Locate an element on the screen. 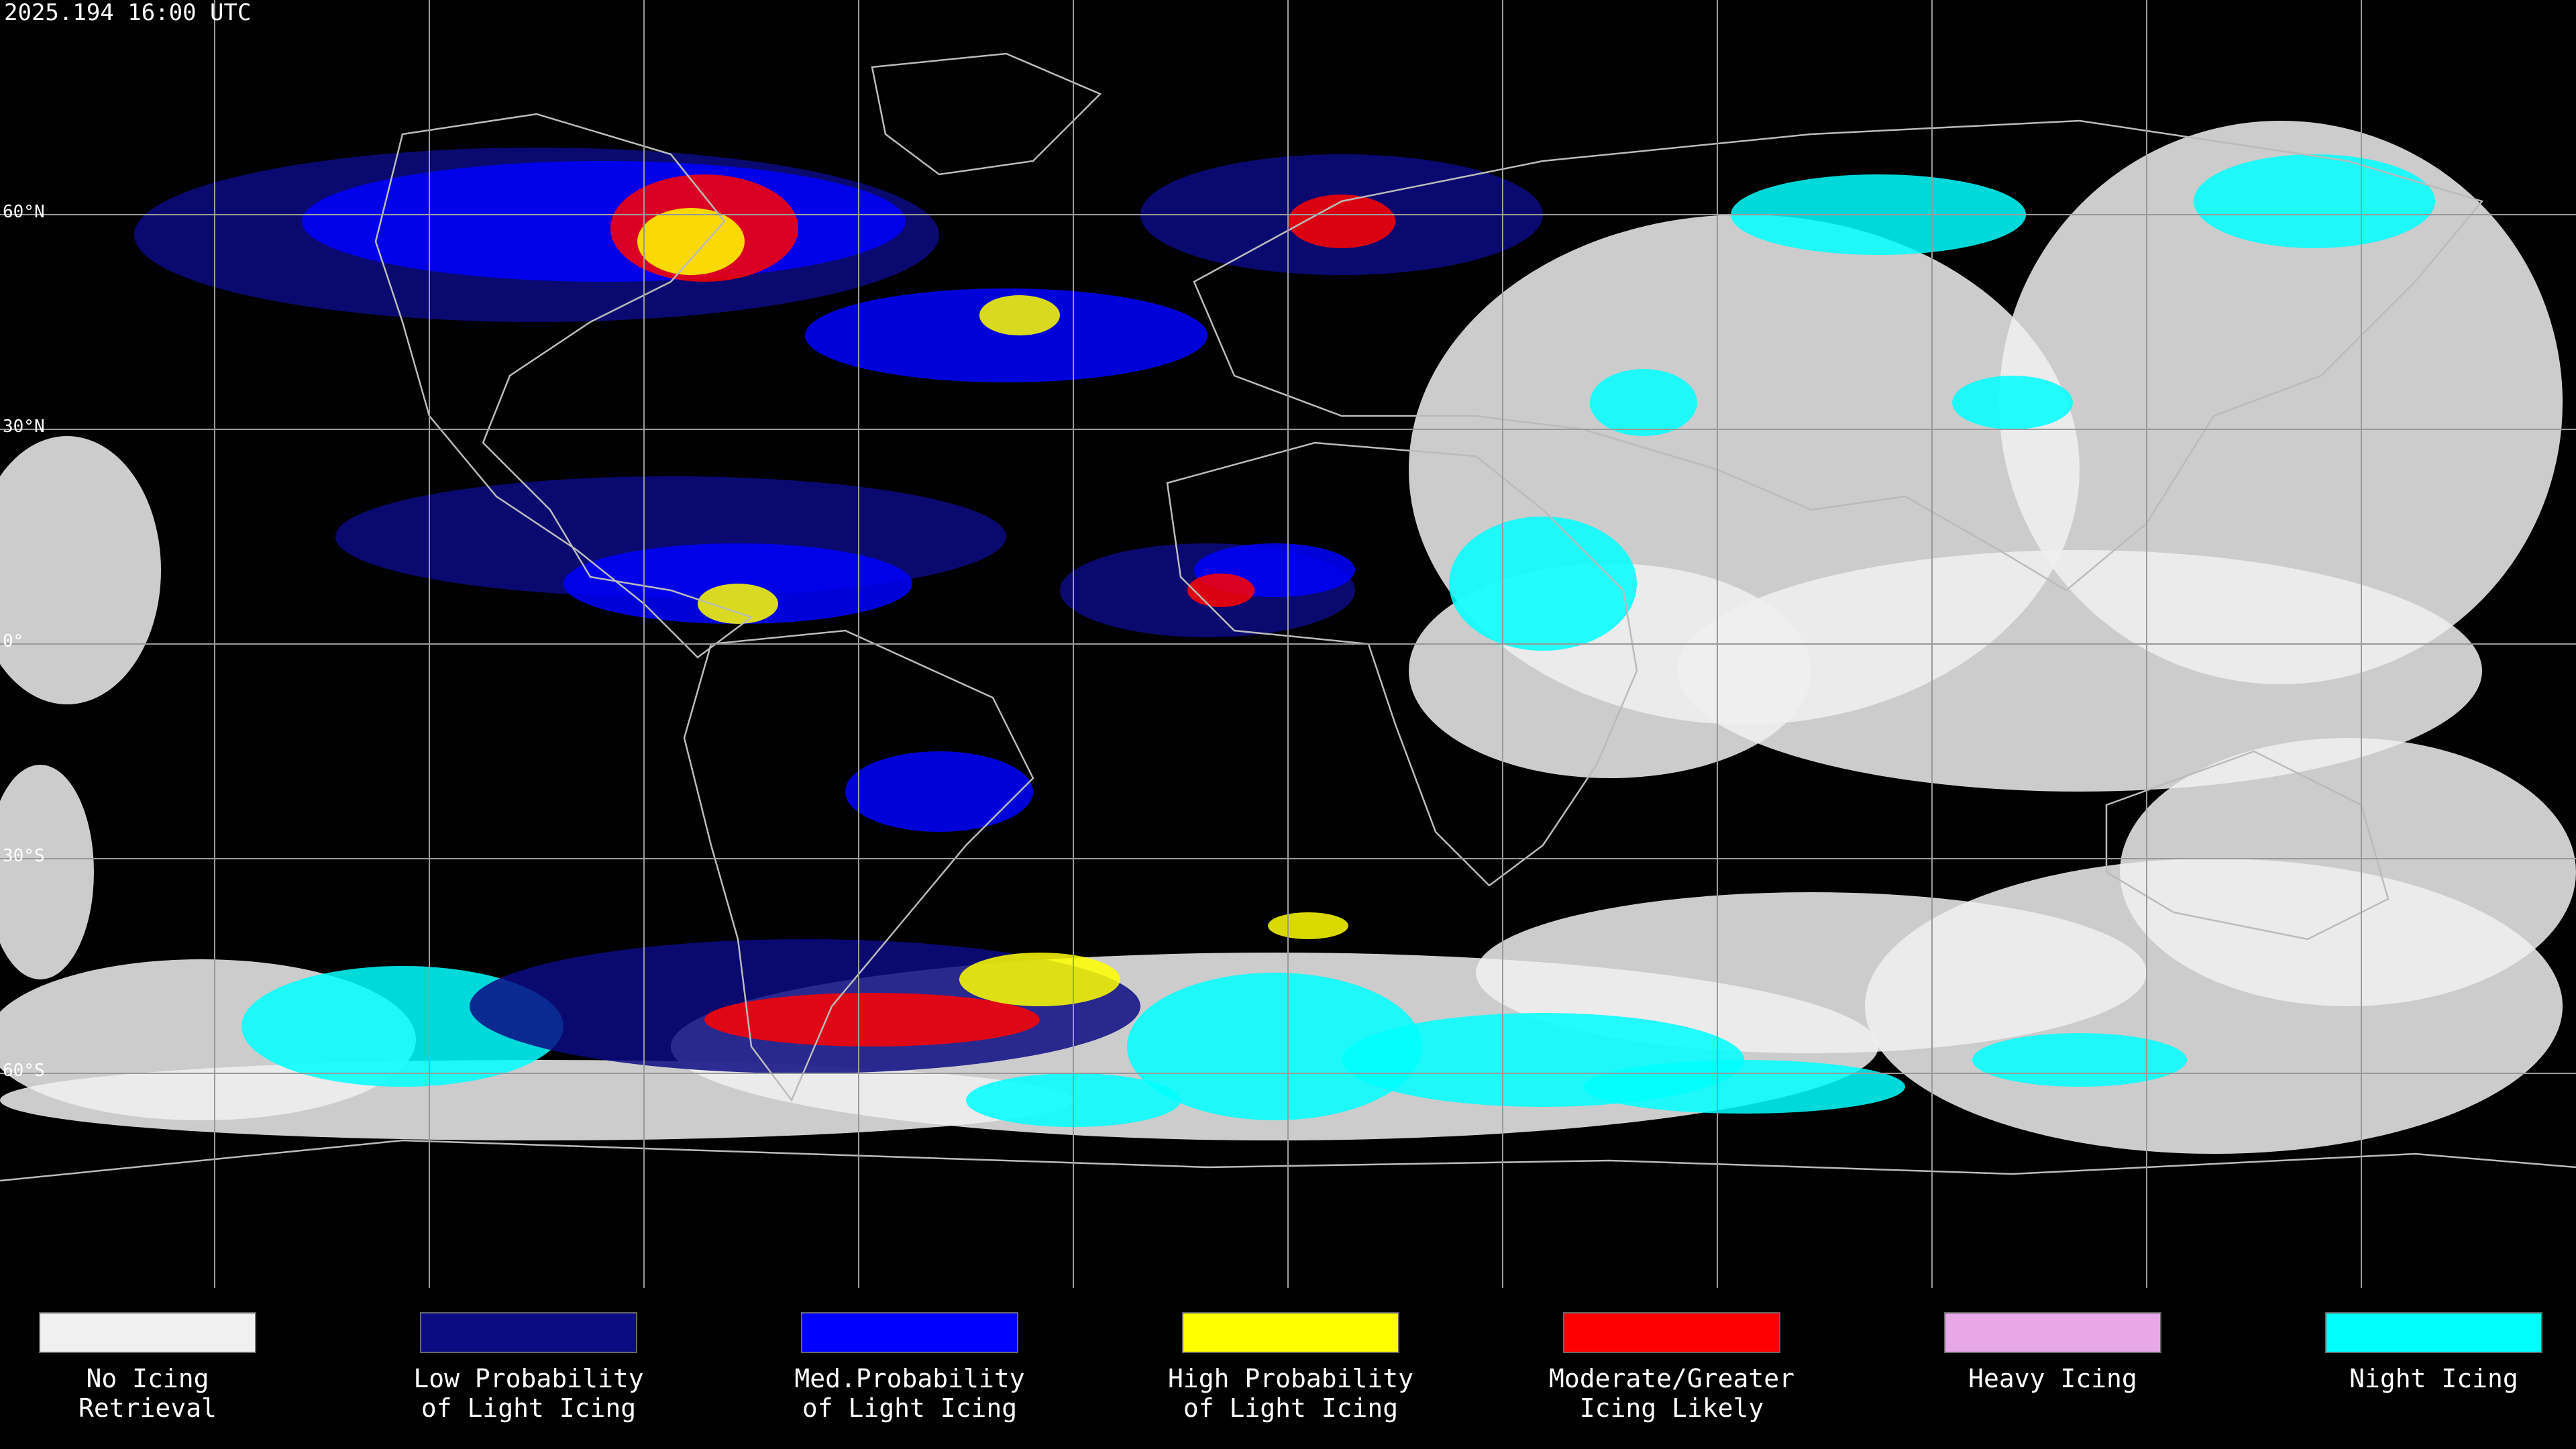 This screenshot has height=1449, width=2576. legend-label: Low Probability is located at coordinates (528, 1378).